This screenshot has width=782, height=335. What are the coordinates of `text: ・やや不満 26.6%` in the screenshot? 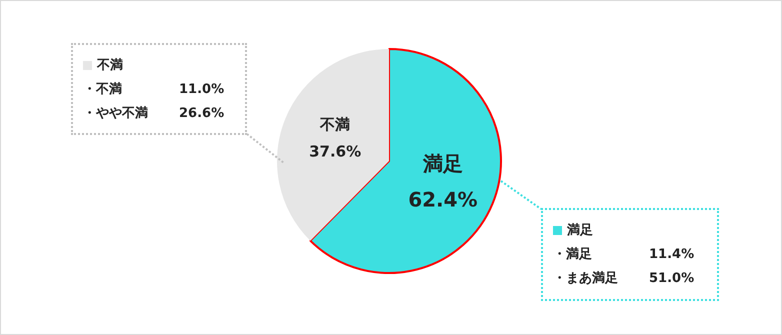 It's located at (153, 113).